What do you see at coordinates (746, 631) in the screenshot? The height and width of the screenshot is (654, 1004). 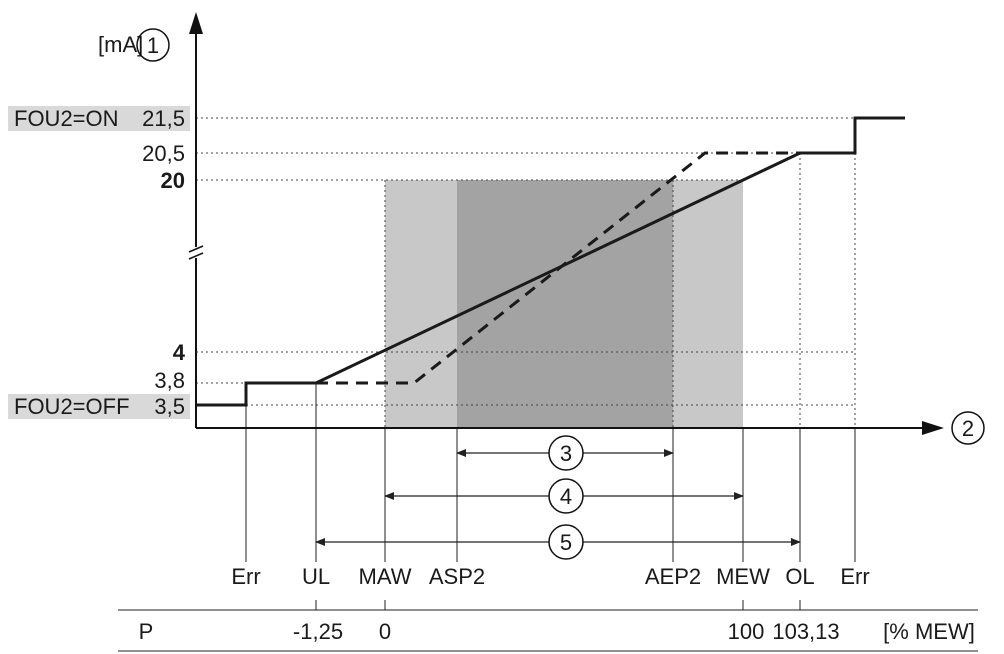 I see `table-value-mew: 100` at bounding box center [746, 631].